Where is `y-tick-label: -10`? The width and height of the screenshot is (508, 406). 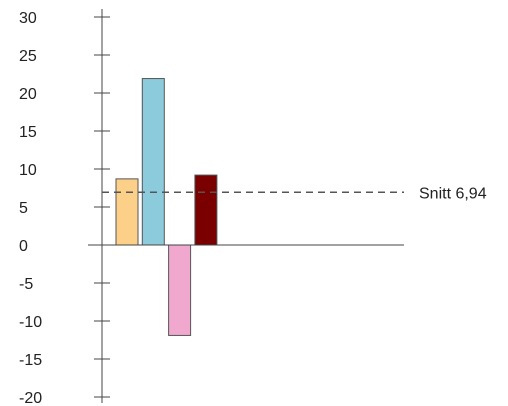 y-tick-label: -10 is located at coordinates (30, 322).